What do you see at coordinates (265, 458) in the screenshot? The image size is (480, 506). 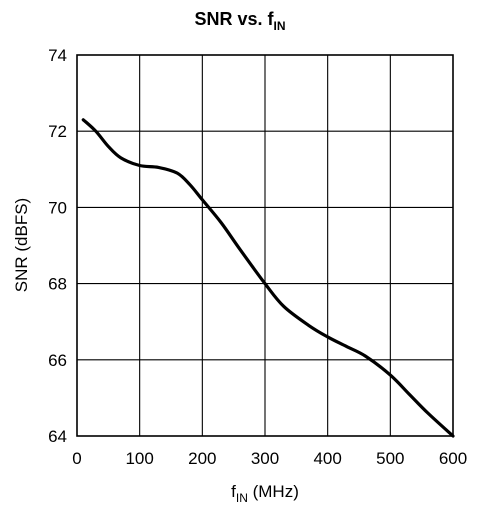 I see `x-tick-label: 300` at bounding box center [265, 458].